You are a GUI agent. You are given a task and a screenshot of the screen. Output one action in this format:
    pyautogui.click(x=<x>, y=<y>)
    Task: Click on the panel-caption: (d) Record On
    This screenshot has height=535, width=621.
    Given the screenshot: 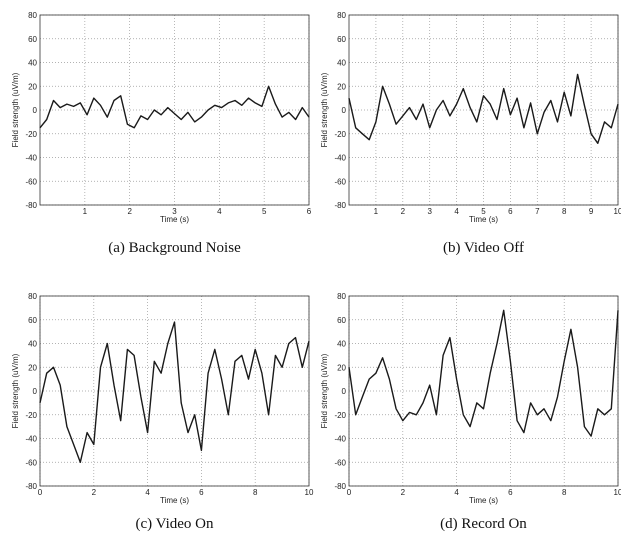 What is the action you would take?
    pyautogui.click(x=483, y=524)
    